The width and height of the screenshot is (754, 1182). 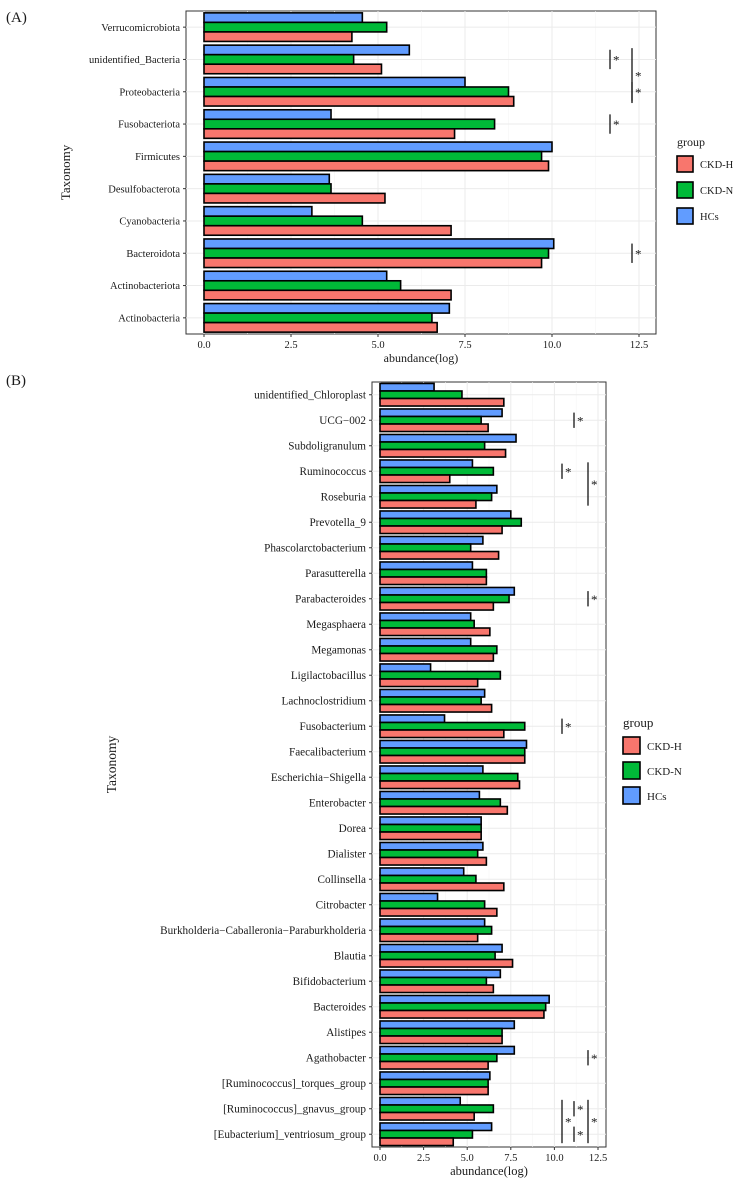 What do you see at coordinates (16, 381) in the screenshot?
I see `panel-label: (B)` at bounding box center [16, 381].